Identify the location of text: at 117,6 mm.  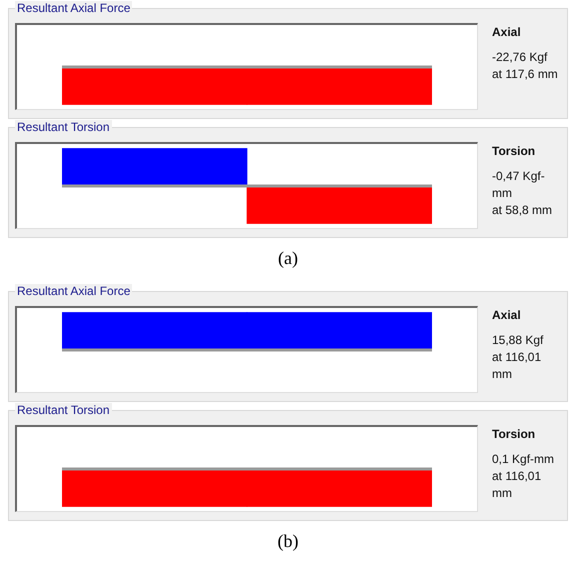
(525, 74).